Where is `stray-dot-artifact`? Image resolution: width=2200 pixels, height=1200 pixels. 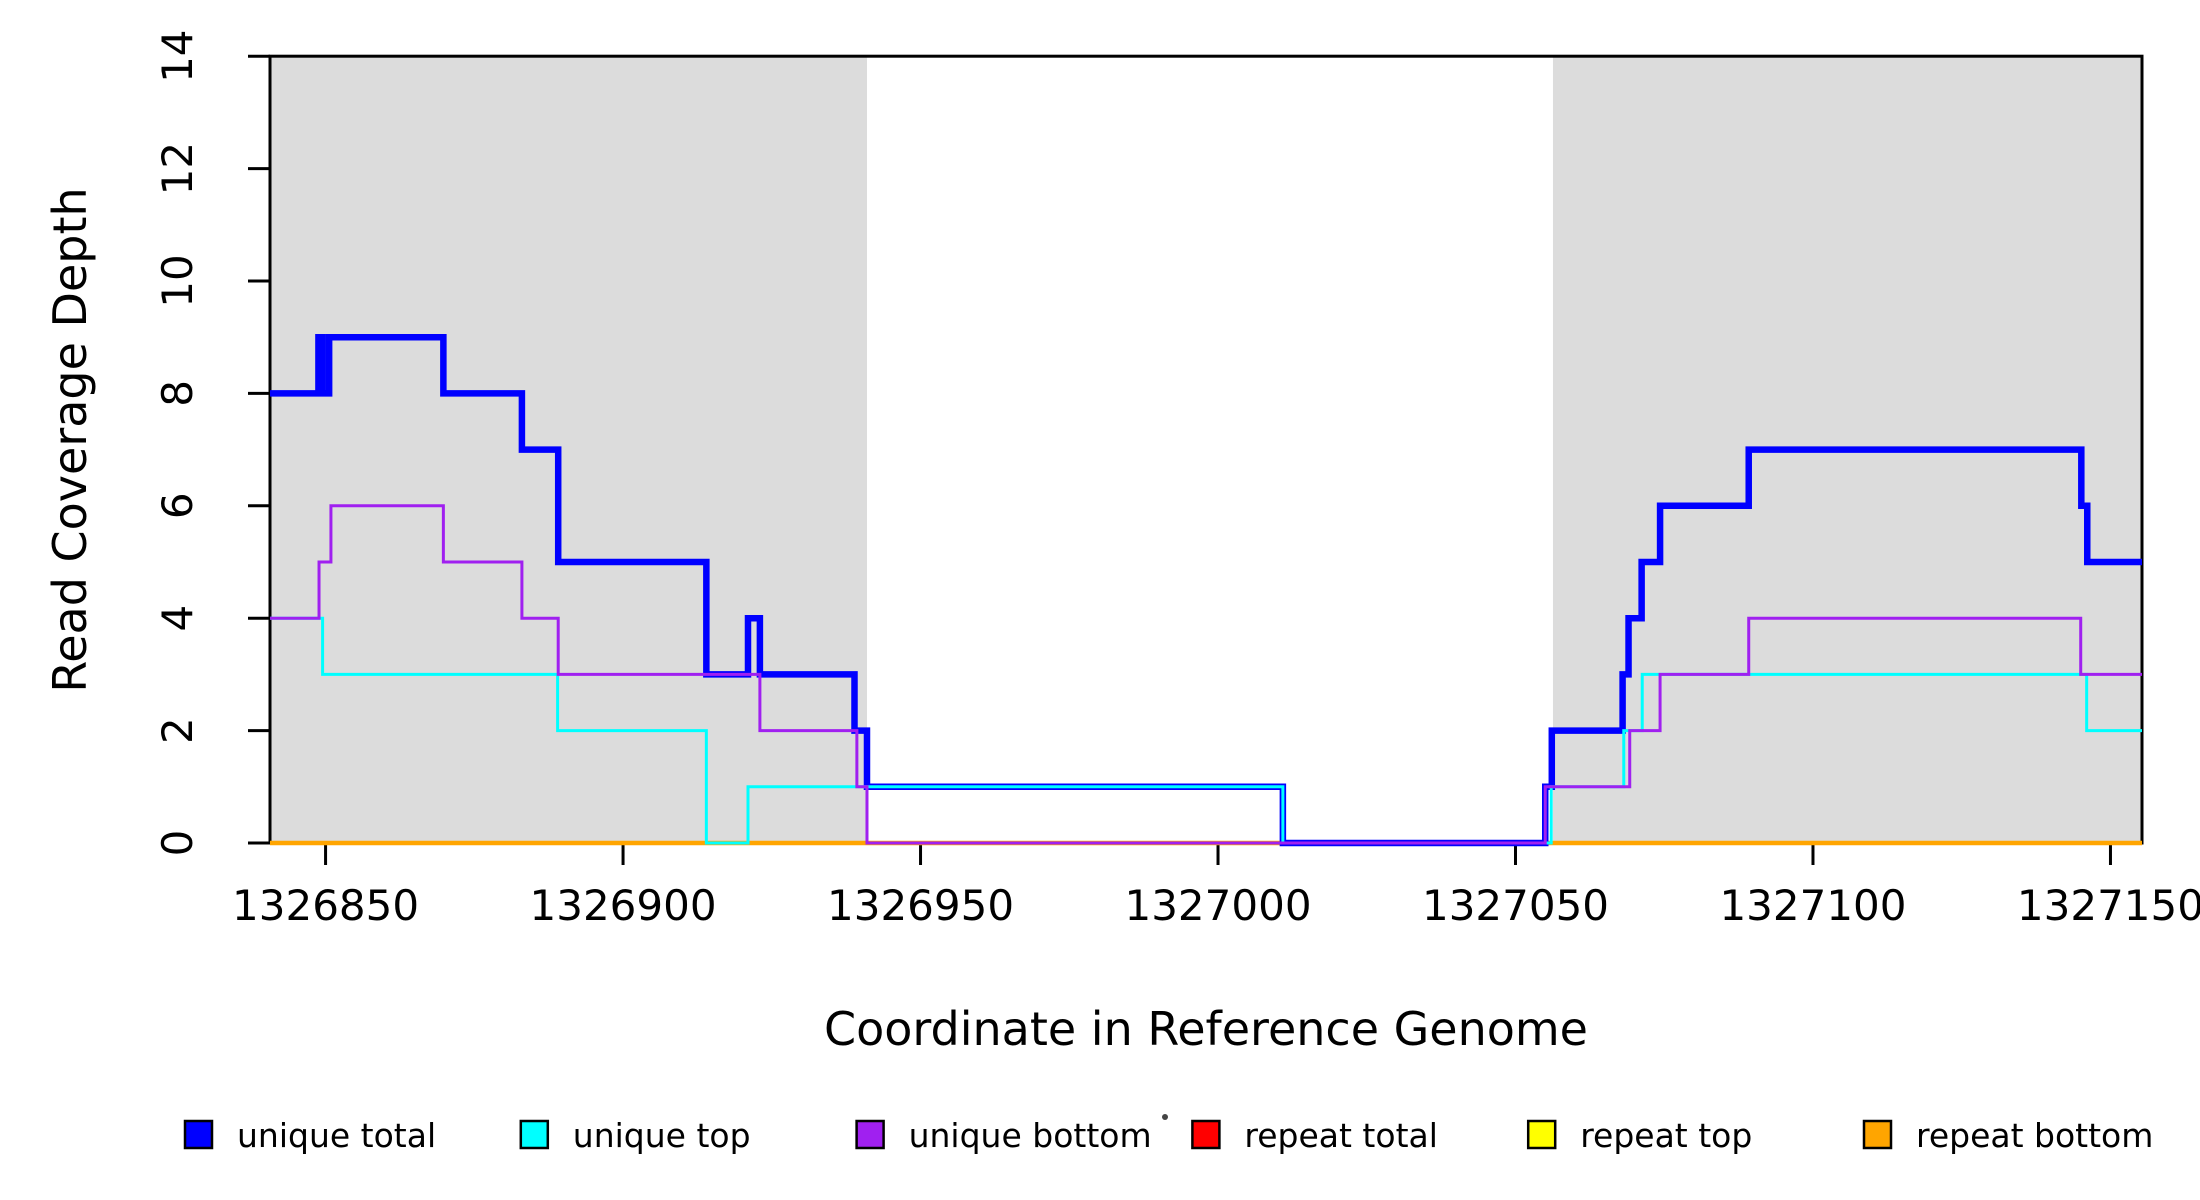 stray-dot-artifact is located at coordinates (1165, 1117).